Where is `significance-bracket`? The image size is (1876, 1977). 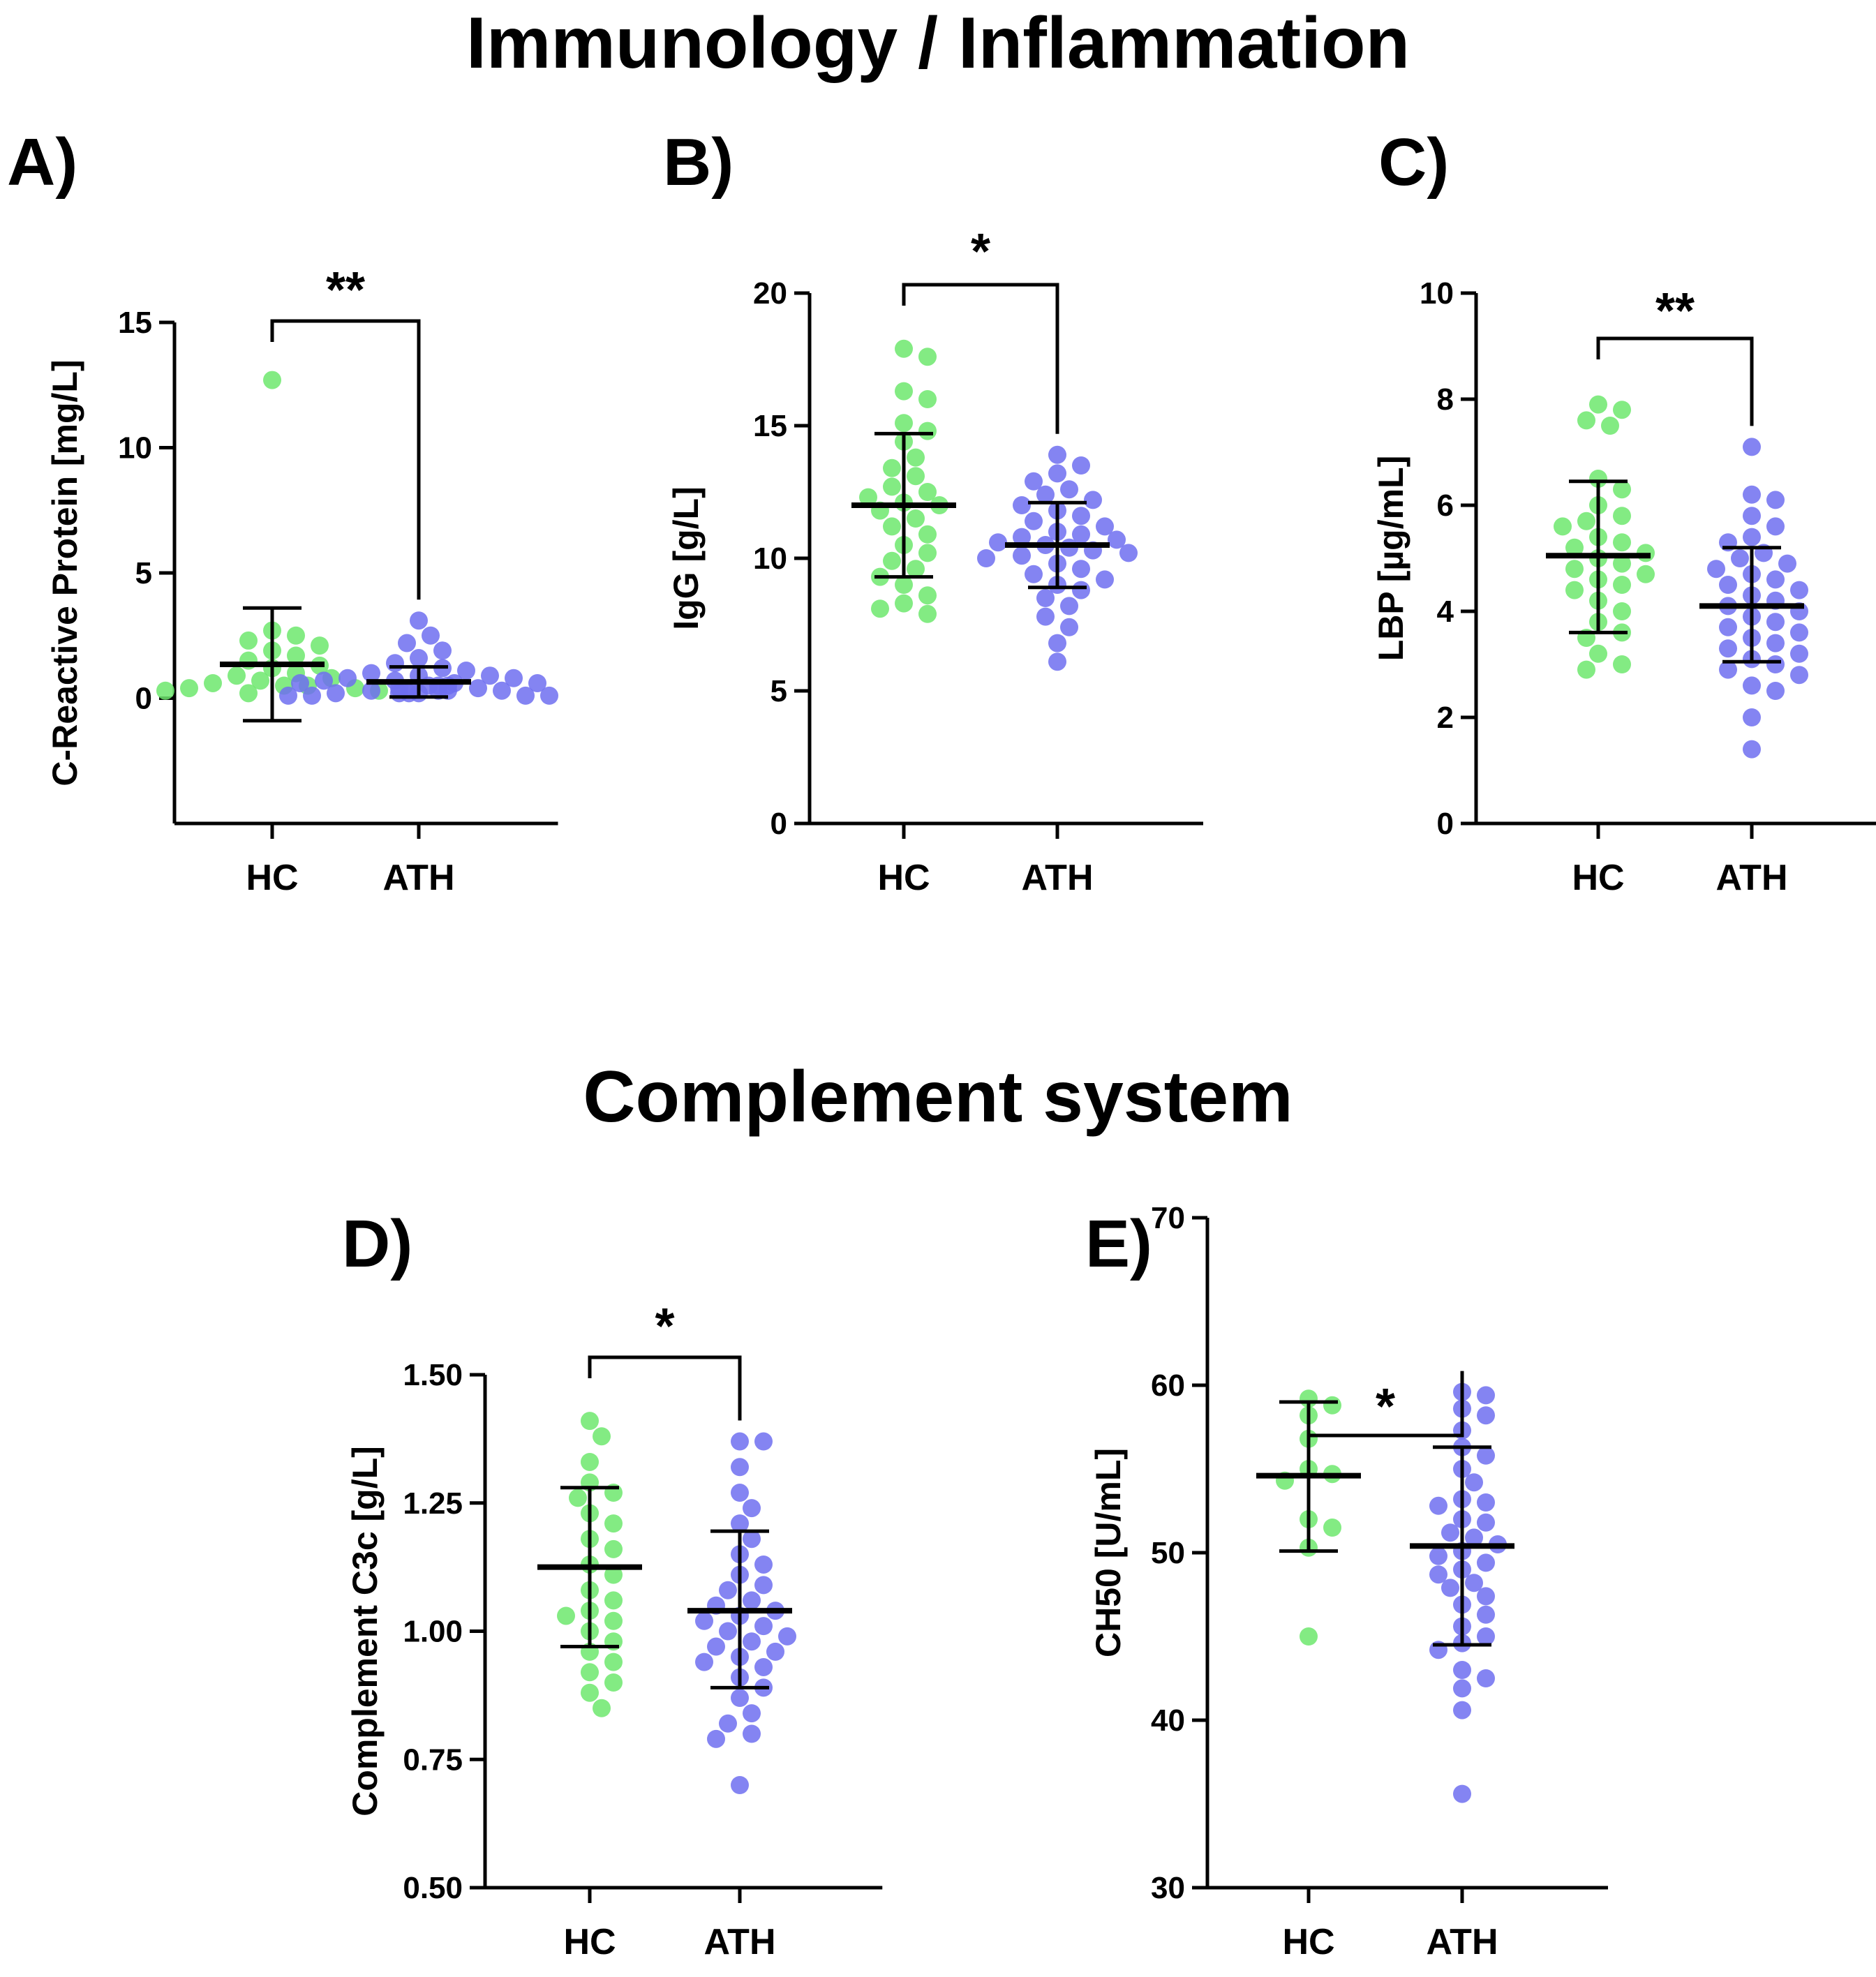
significance-bracket is located at coordinates (1385, 1413).